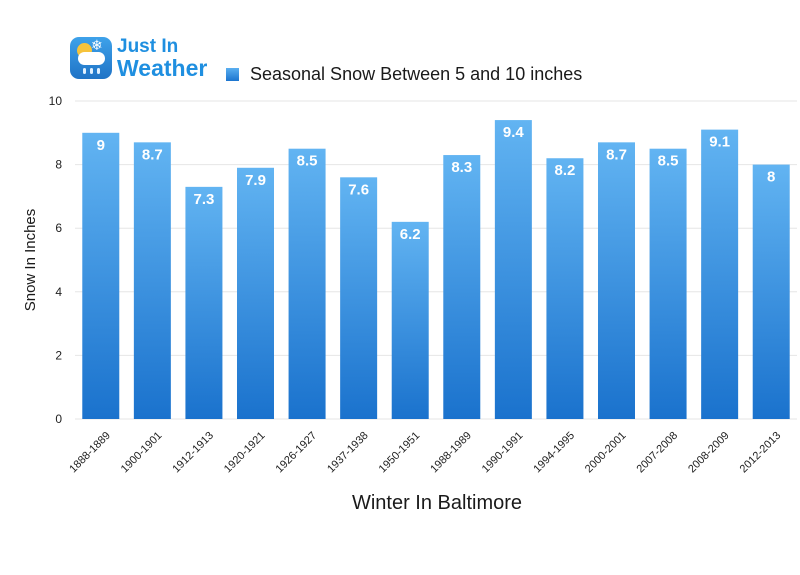 This screenshot has width=800, height=575. What do you see at coordinates (97, 45) in the screenshot?
I see `snowflake-icon: ❄` at bounding box center [97, 45].